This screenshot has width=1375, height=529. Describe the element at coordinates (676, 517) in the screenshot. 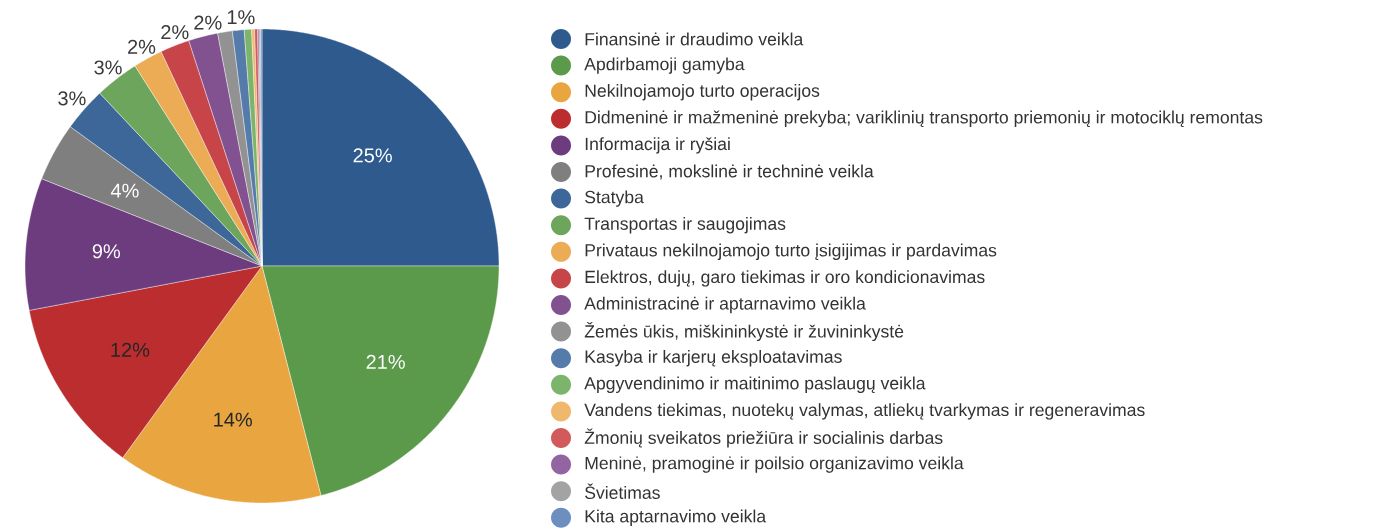

I see `legend-label: Kita aptarnavimo veikla` at that location.